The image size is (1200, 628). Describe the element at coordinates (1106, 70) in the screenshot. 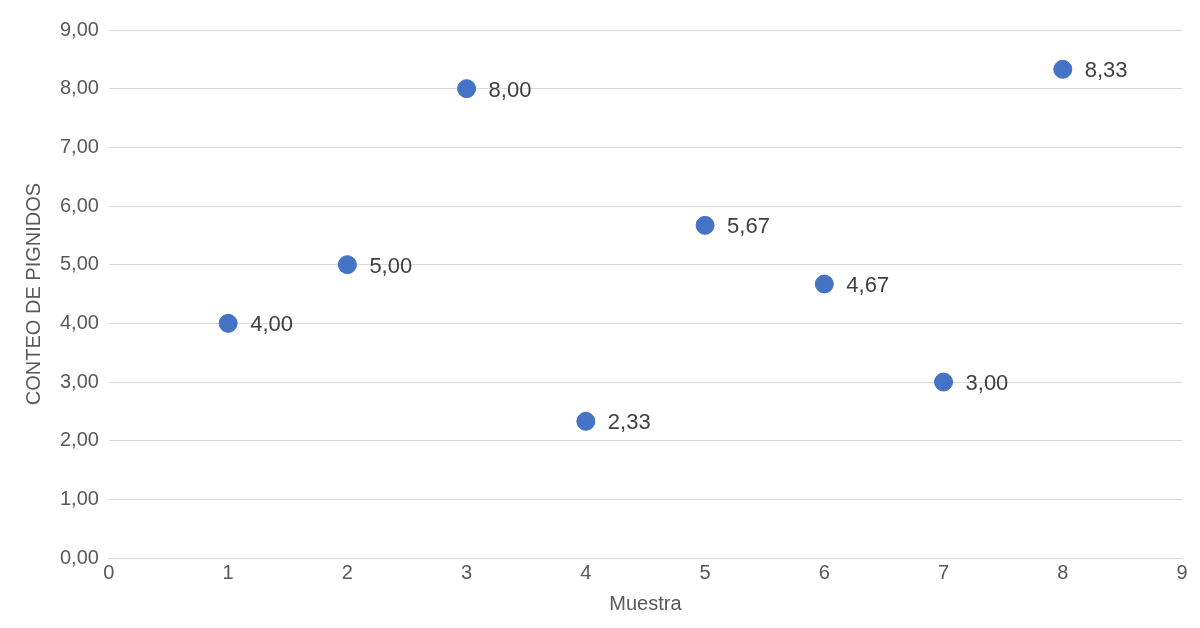

I see `data-label: 8,33` at that location.